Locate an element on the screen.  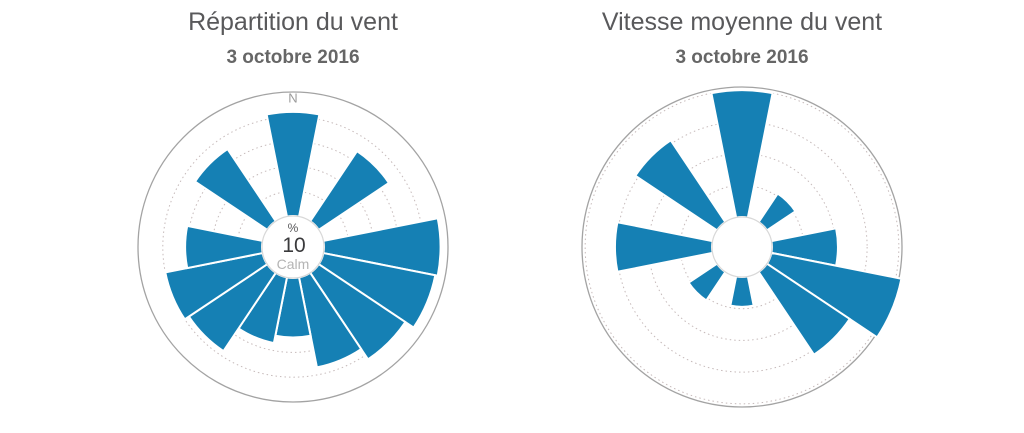
chart-subtitle-vitesse: 3 octobre 2016 is located at coordinates (742, 57).